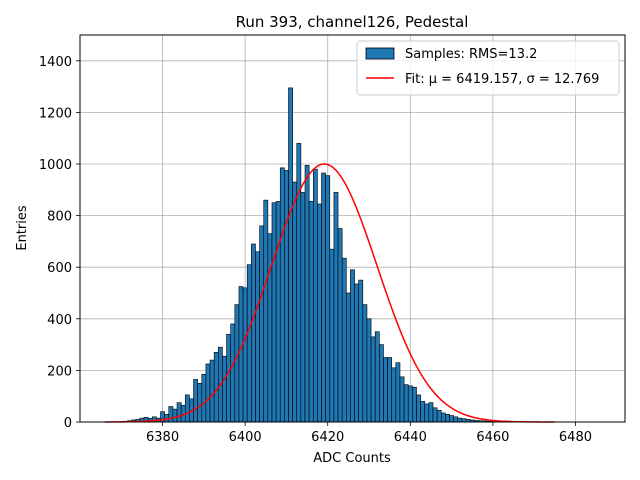 This screenshot has width=640, height=480. What do you see at coordinates (502, 79) in the screenshot?
I see `legend-label-fit: Fit: μ = 6419.157, σ = 12.769` at bounding box center [502, 79].